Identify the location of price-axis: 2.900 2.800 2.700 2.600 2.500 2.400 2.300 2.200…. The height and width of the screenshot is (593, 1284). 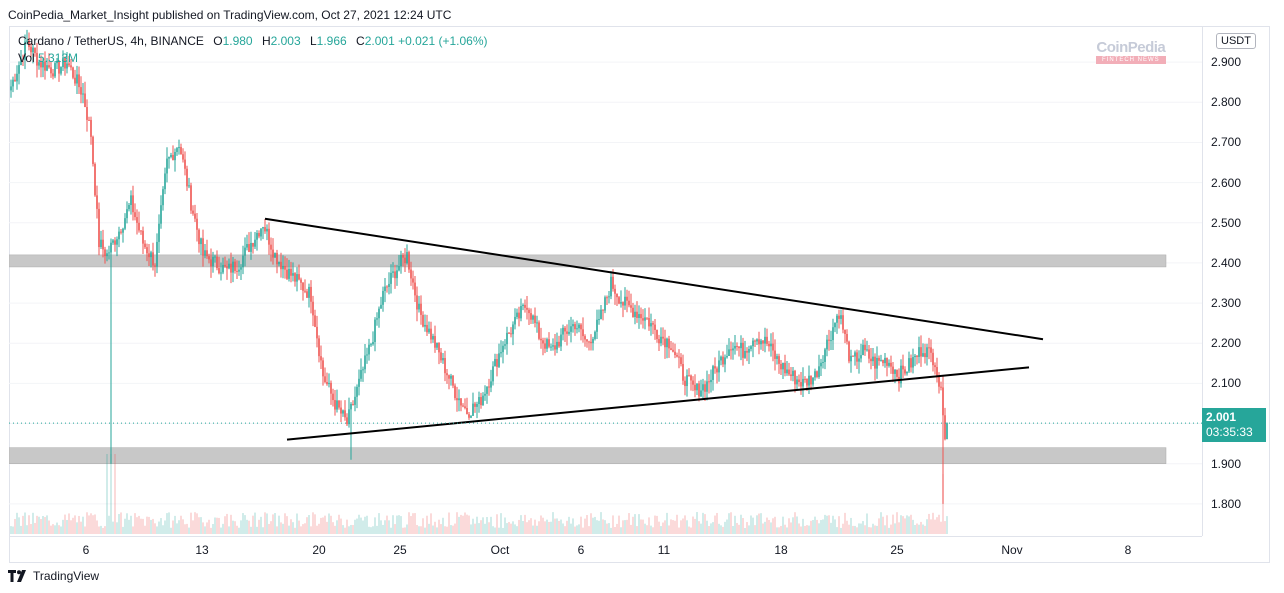
(1236, 281).